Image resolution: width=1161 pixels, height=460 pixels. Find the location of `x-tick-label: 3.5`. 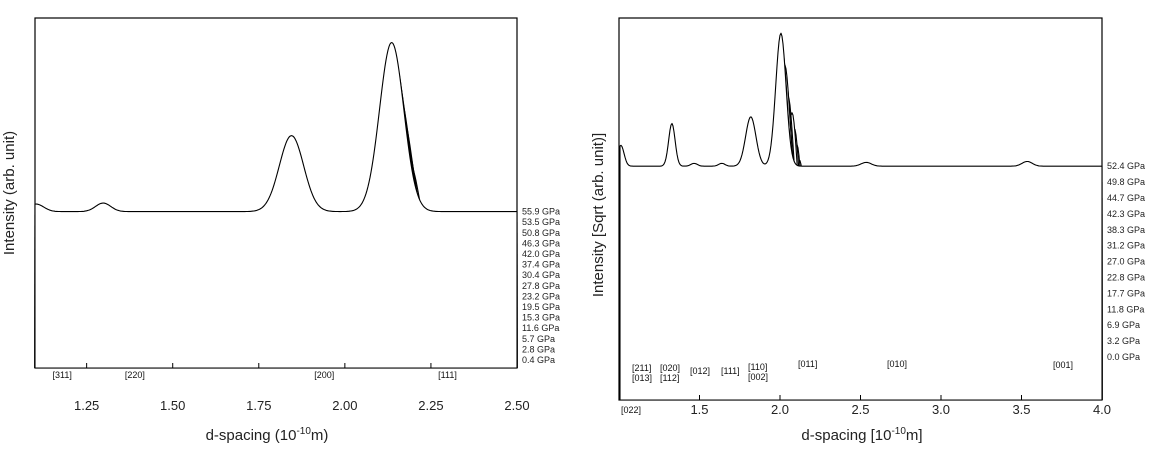

x-tick-label: 3.5 is located at coordinates (1021, 409).